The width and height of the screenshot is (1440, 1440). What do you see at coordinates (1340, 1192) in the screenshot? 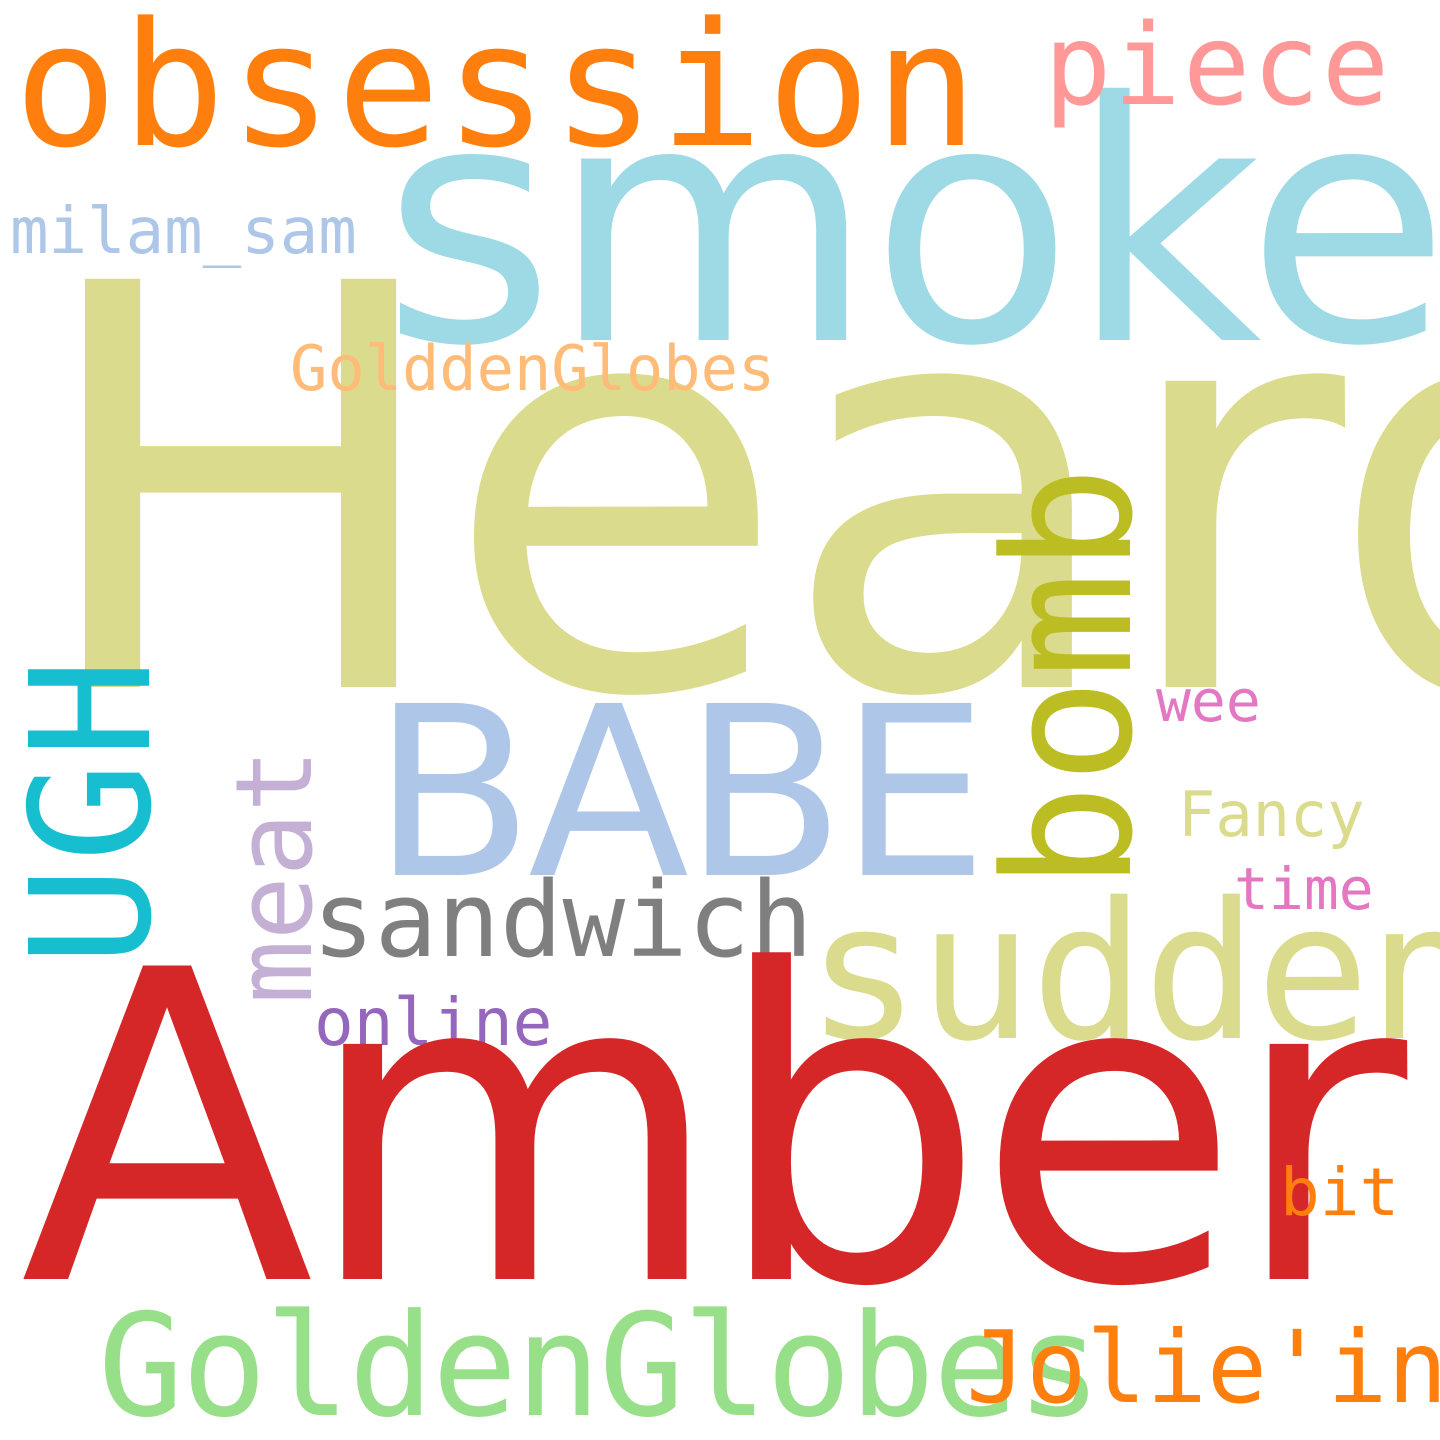
I see `word-bit: bit` at bounding box center [1340, 1192].